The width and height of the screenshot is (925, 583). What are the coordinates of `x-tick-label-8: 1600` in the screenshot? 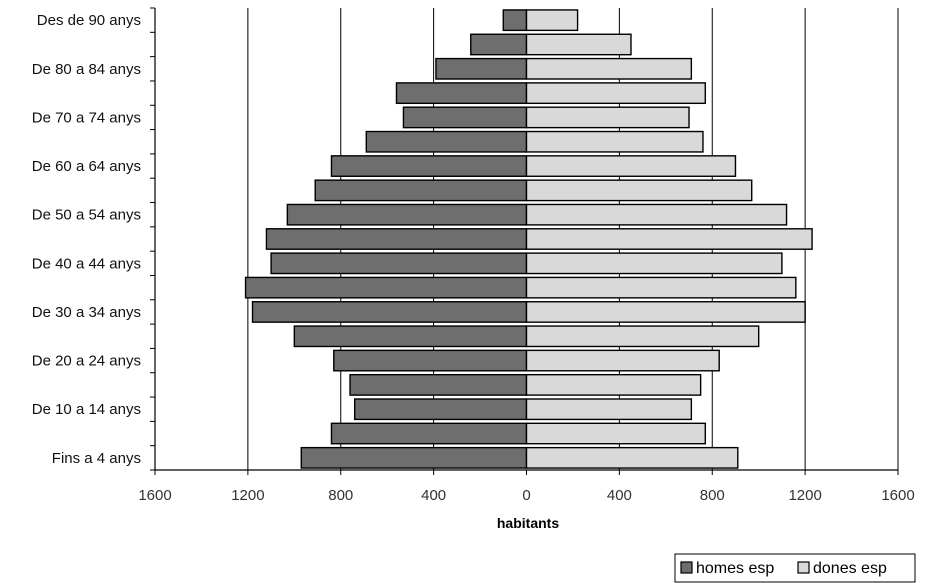 It's located at (897, 495).